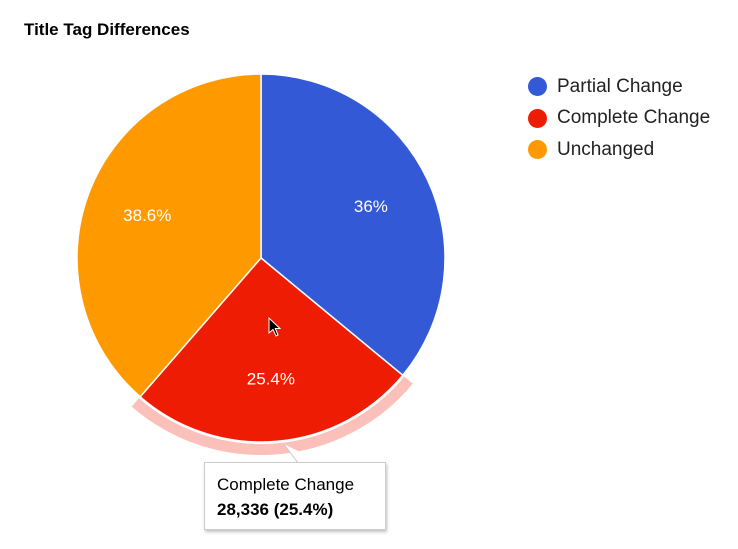 The height and width of the screenshot is (549, 738). I want to click on legend-item-partial-change: Partial Change, so click(619, 87).